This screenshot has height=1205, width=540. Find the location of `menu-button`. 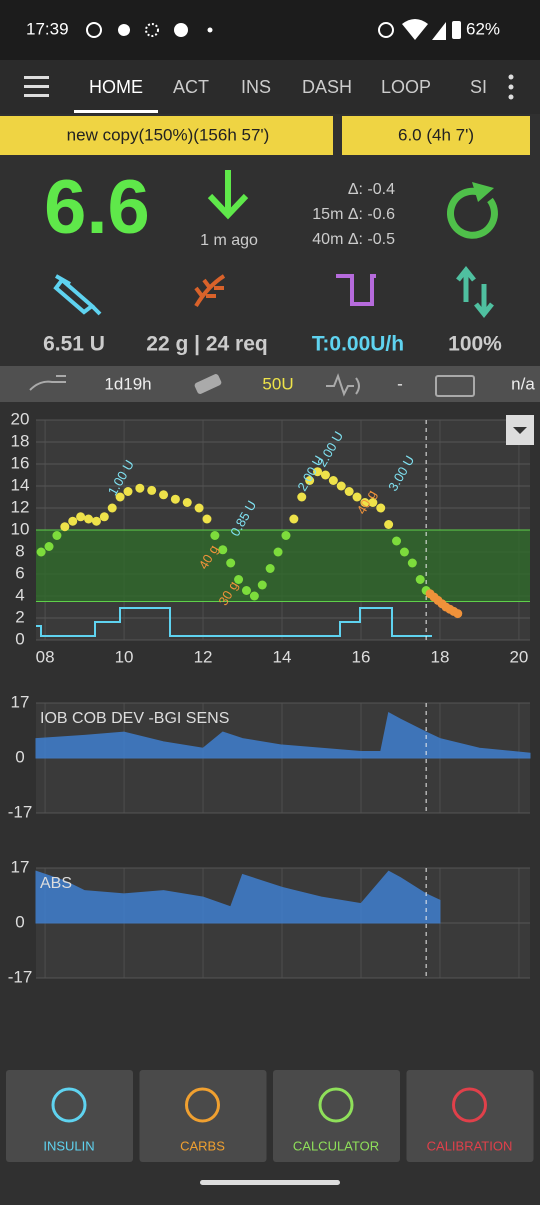

menu-button is located at coordinates (36, 86).